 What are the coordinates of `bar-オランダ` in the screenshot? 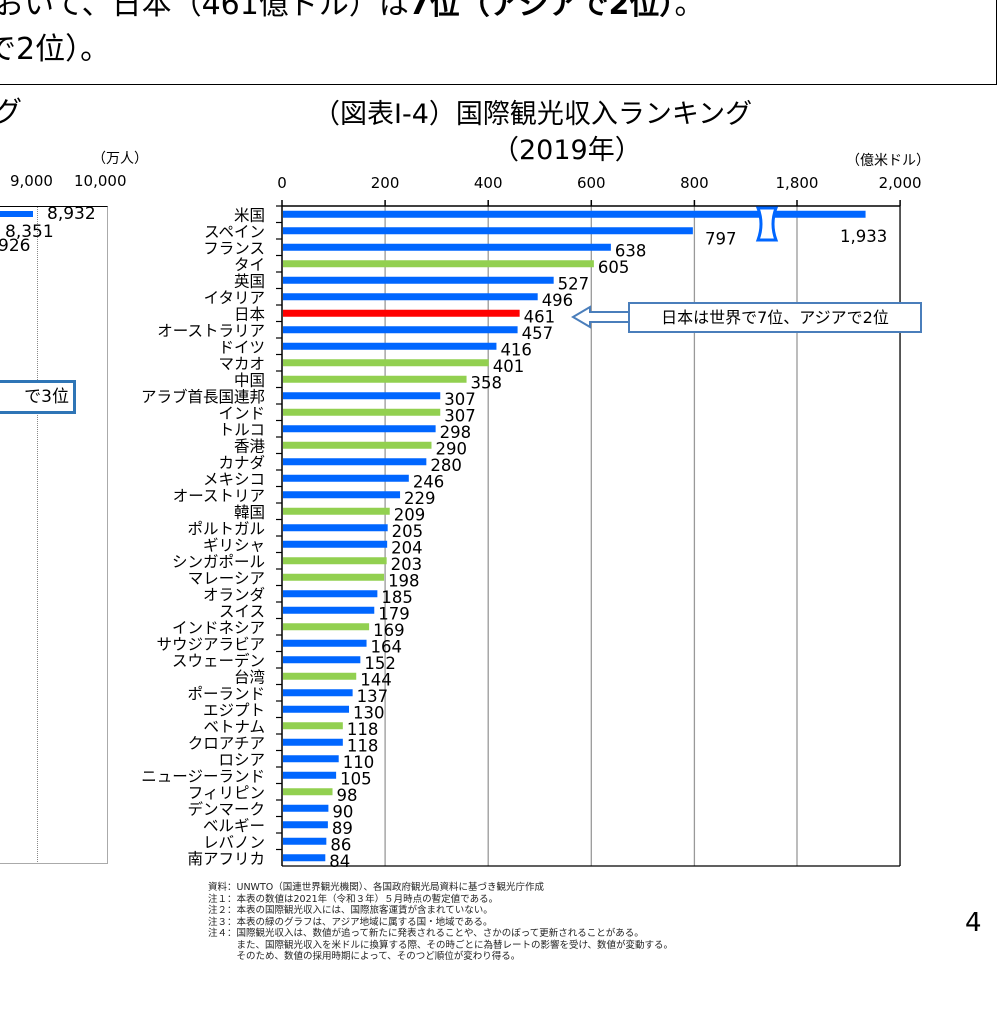 It's located at (330, 594).